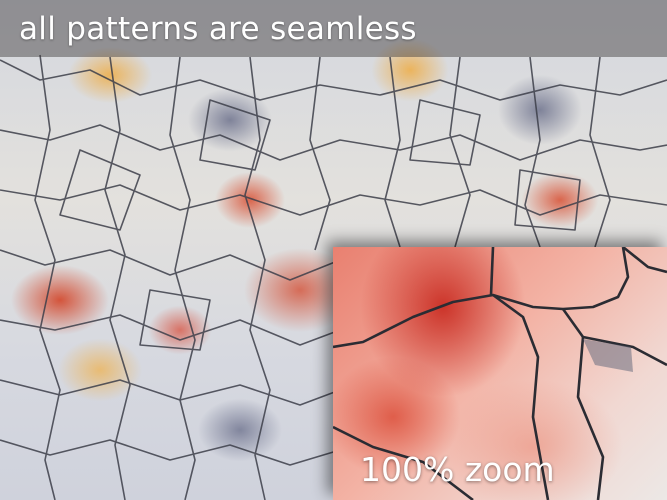 Image resolution: width=667 pixels, height=500 pixels. I want to click on zoom-label: 100% zoom, so click(457, 469).